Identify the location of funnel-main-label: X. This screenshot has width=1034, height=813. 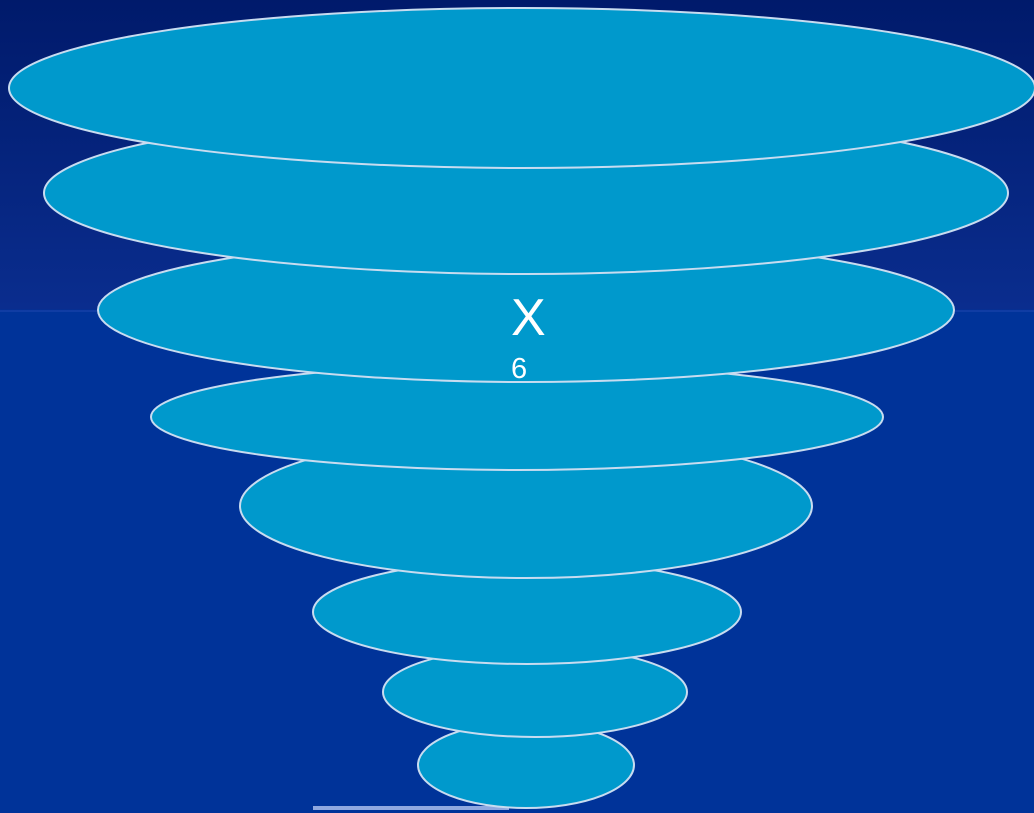
(528, 318).